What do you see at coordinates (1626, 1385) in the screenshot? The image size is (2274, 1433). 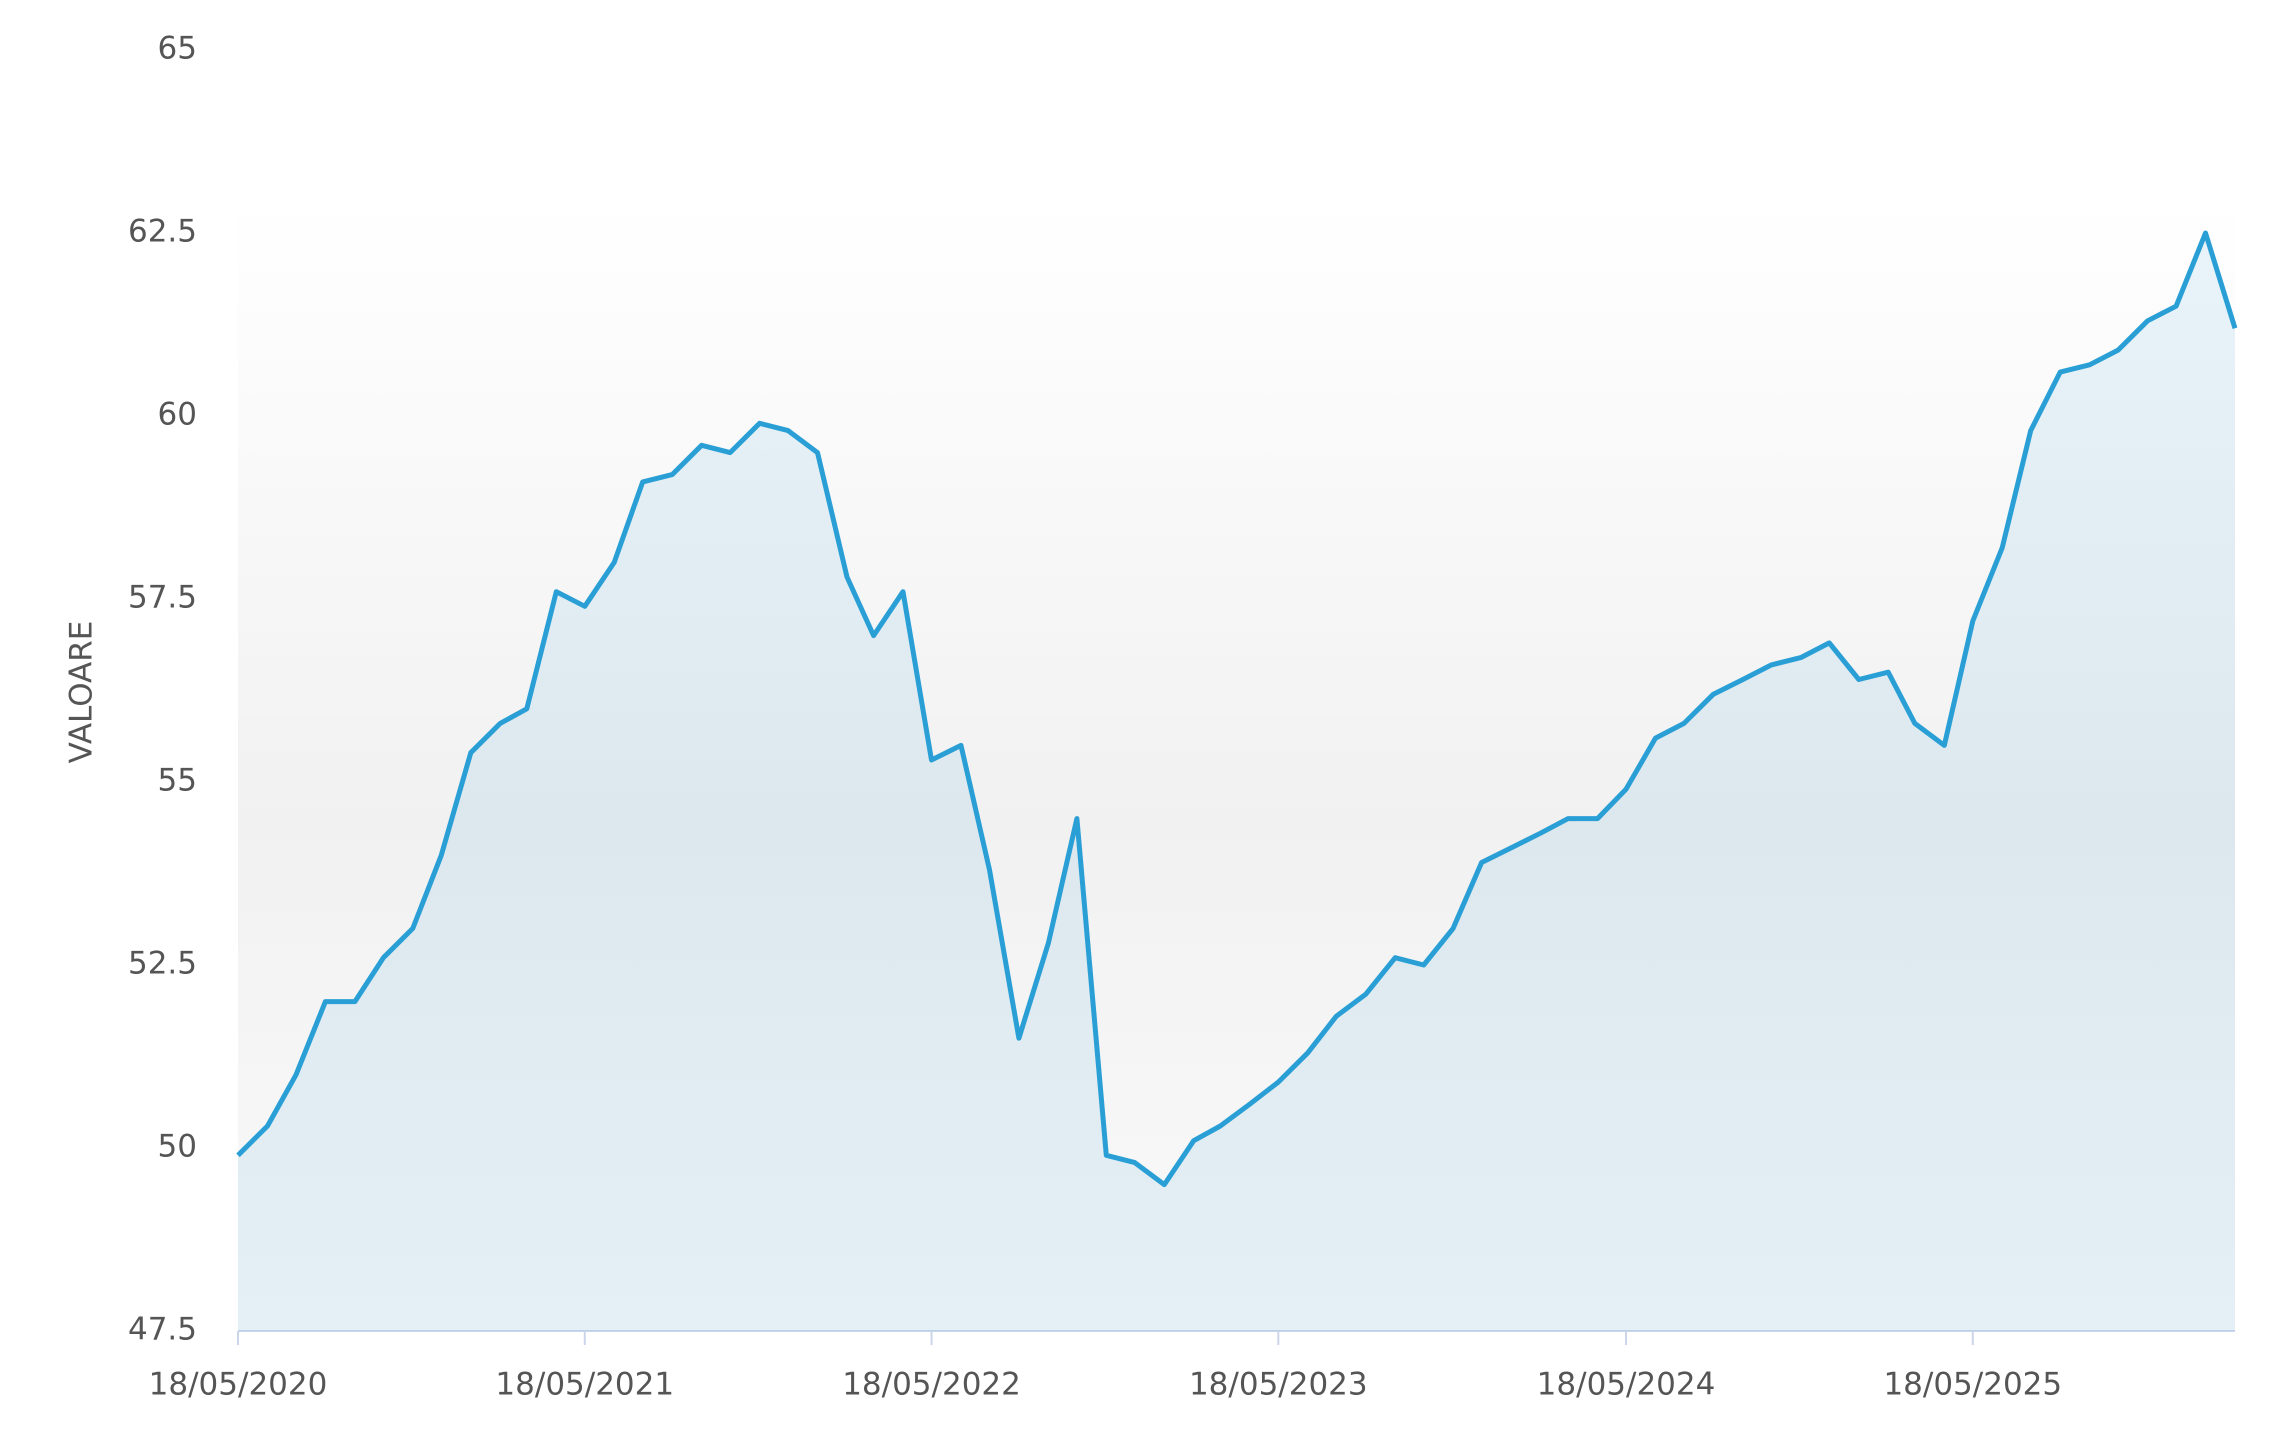 I see `x-tick-label: 18/05/2024` at bounding box center [1626, 1385].